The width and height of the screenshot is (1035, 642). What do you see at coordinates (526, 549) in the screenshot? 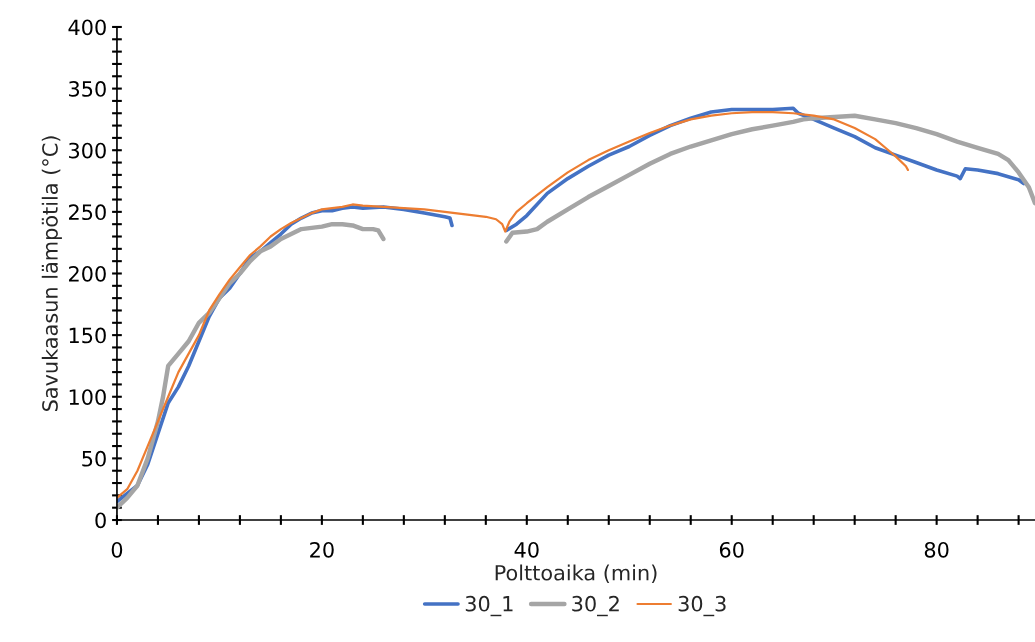
I see `x-tick-label: 40` at bounding box center [526, 549].